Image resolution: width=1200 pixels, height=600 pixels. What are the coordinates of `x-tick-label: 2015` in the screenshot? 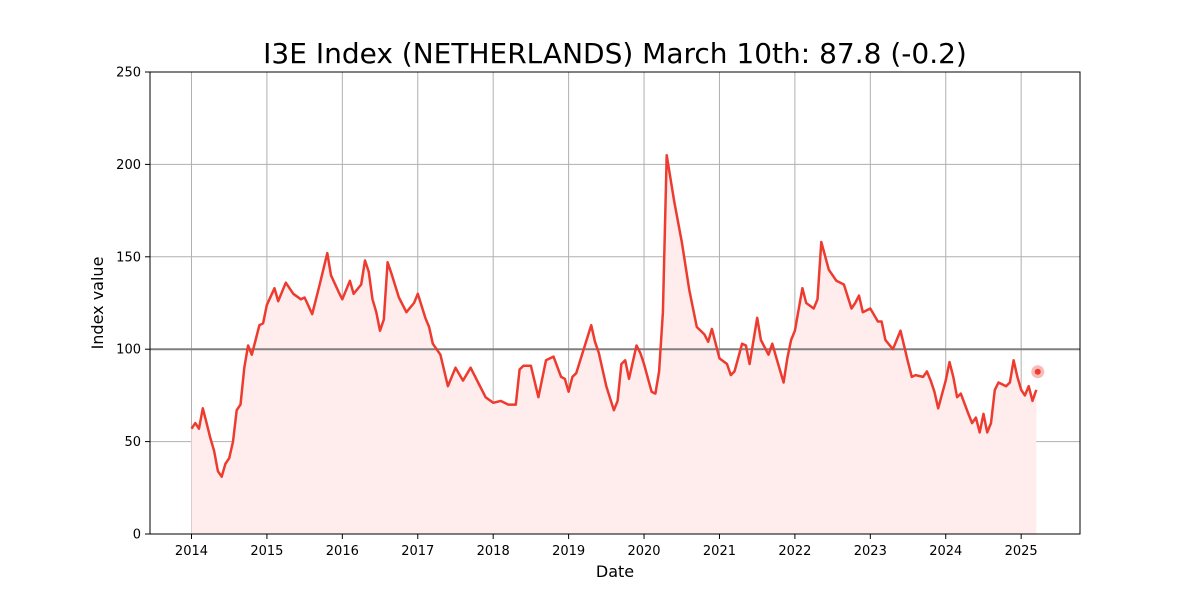 It's located at (266, 551).